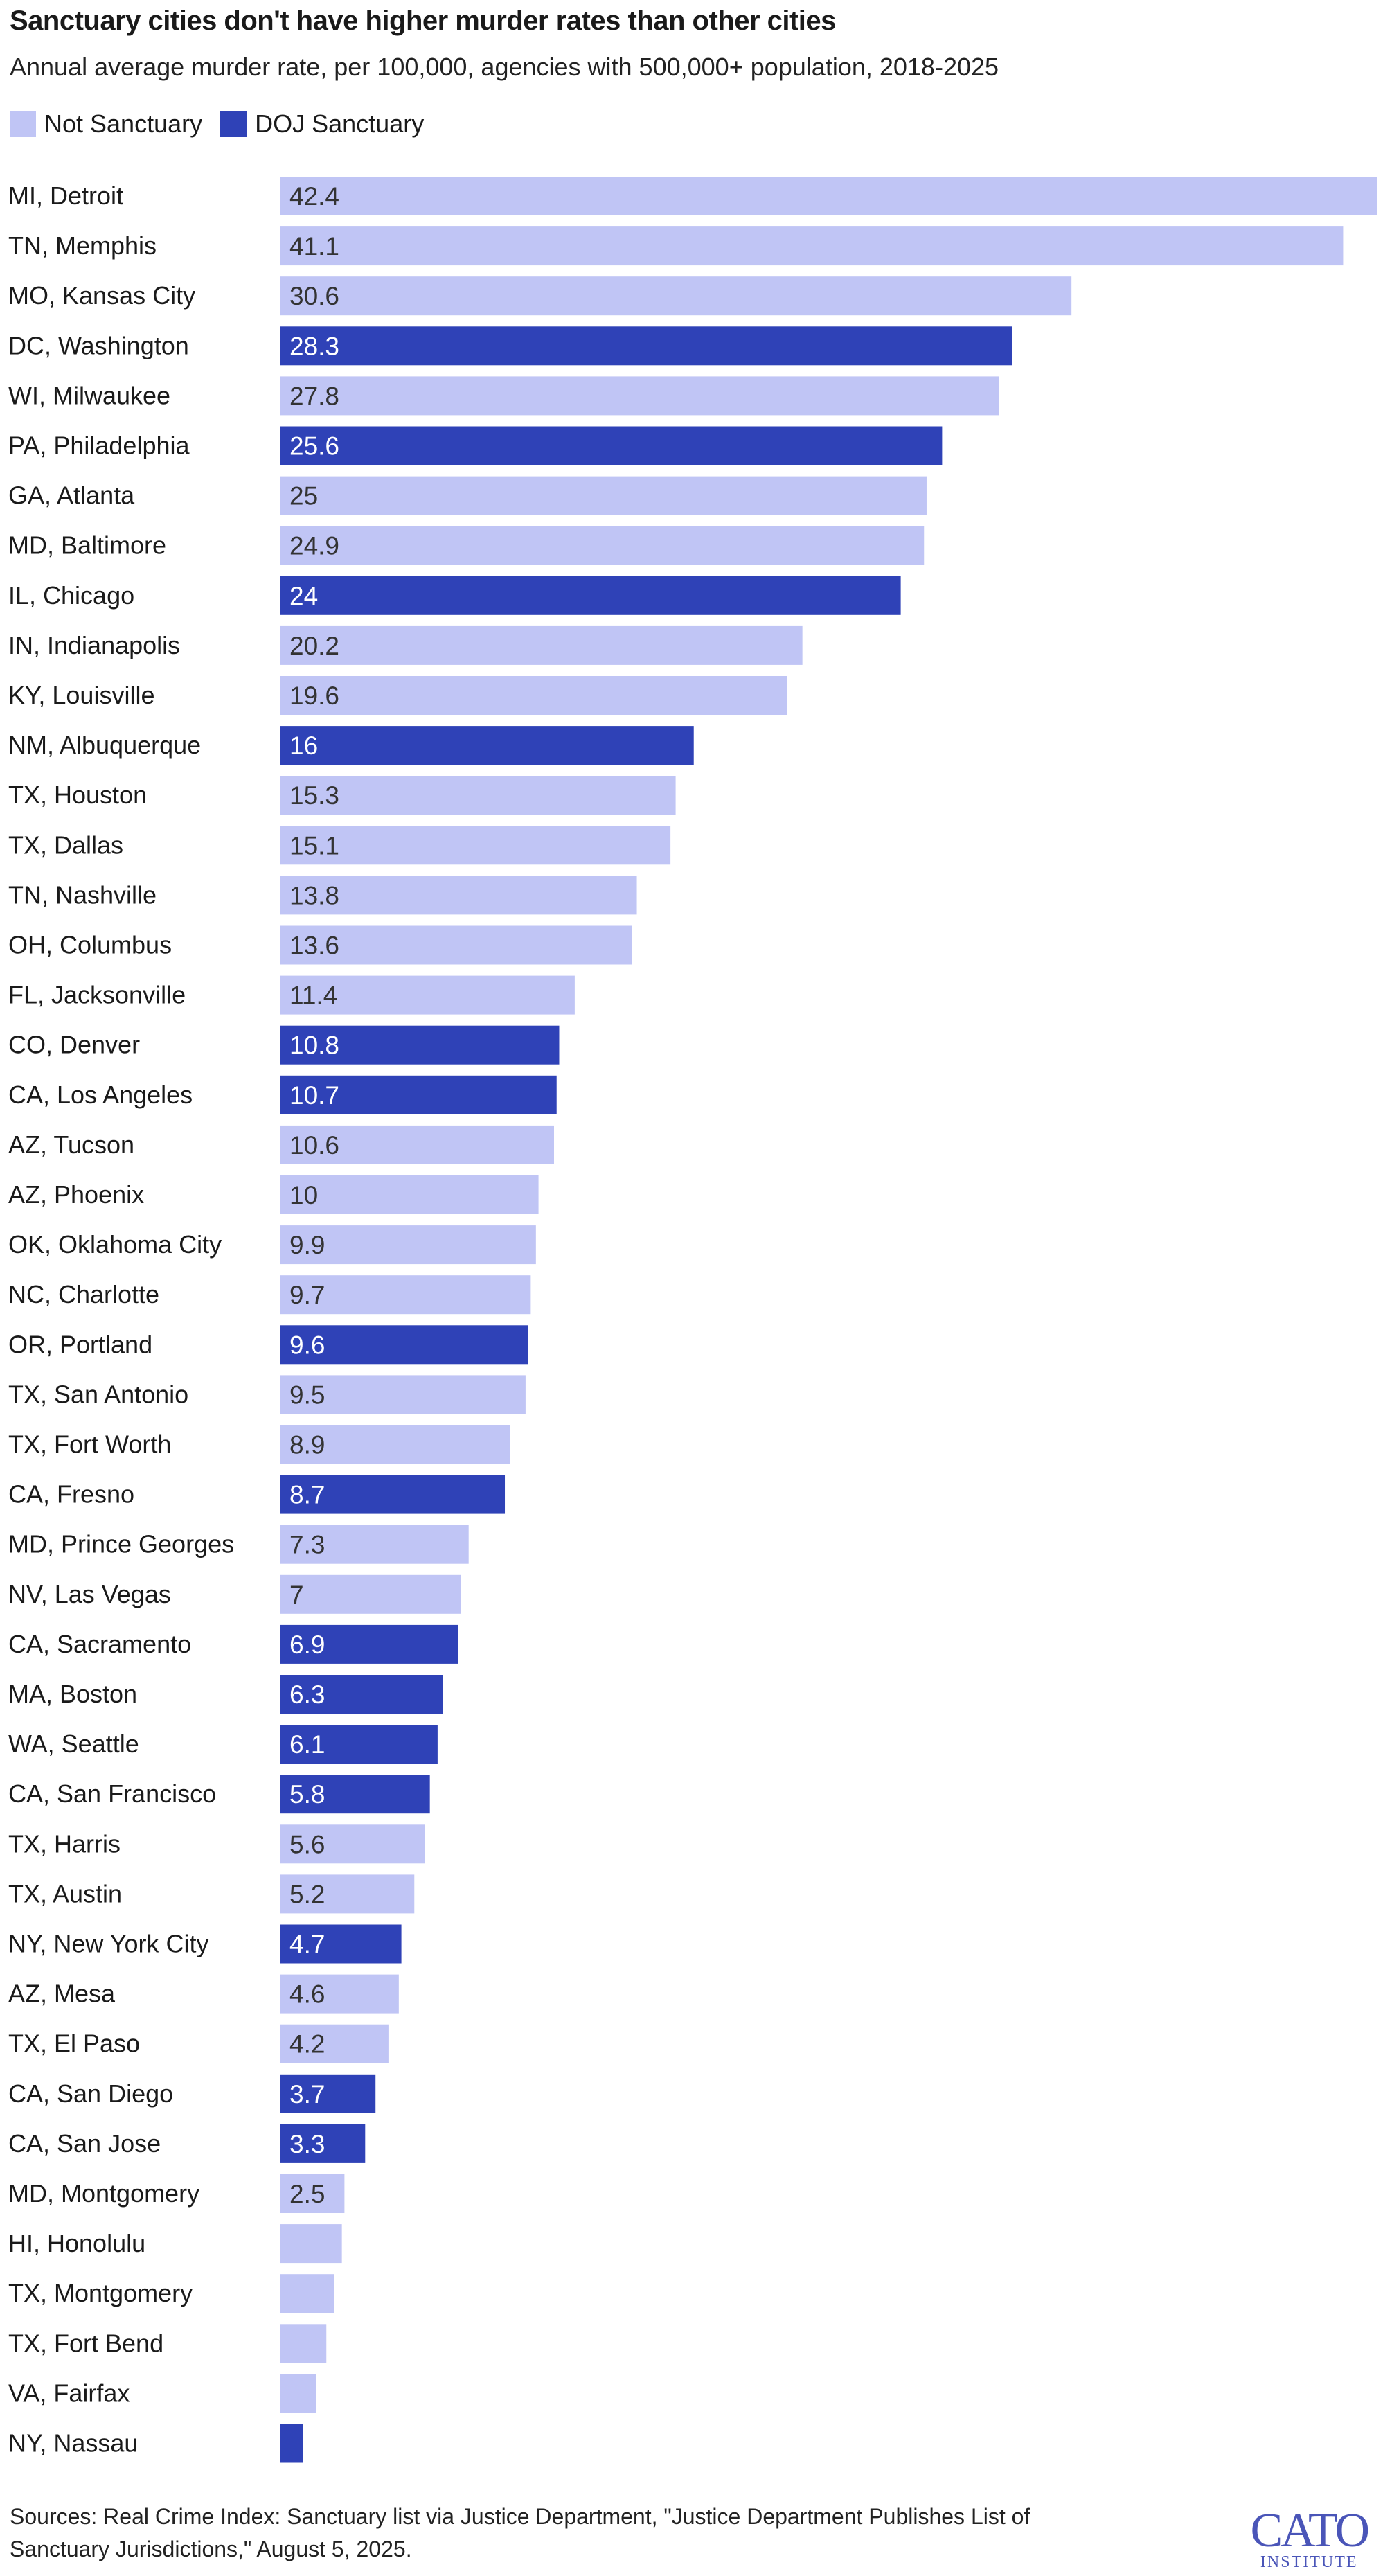  What do you see at coordinates (1309, 2562) in the screenshot?
I see `logo-subtitle: INSTITUTE` at bounding box center [1309, 2562].